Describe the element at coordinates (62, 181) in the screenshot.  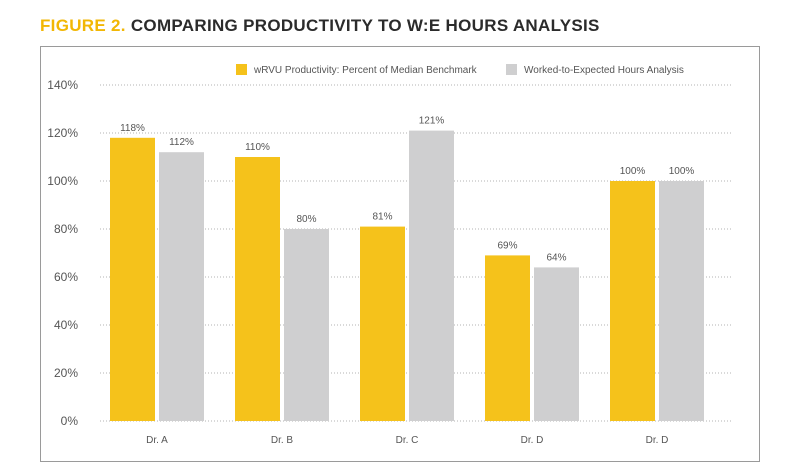
I see `y-tick-label: 100%` at that location.